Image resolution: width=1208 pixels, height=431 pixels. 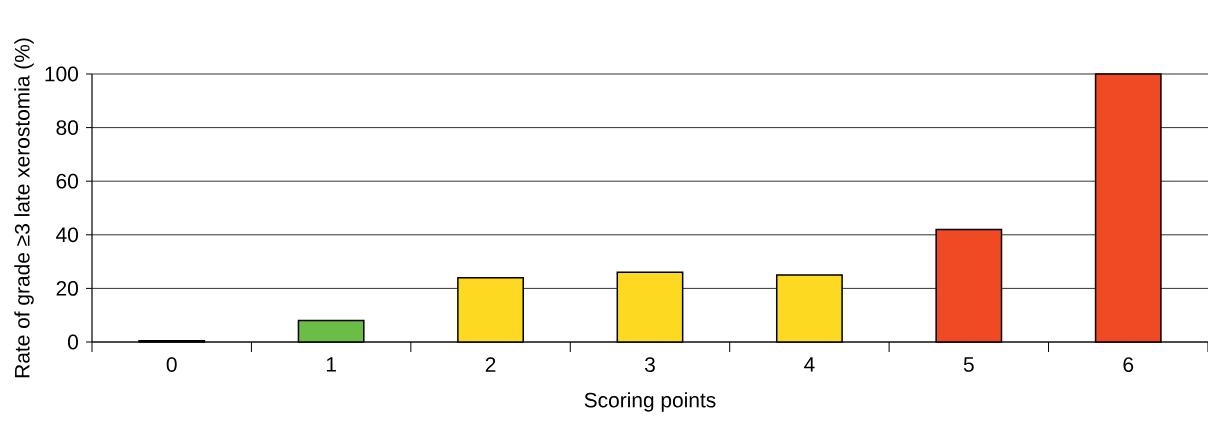 I want to click on x-tick-label: 2, so click(x=490, y=364).